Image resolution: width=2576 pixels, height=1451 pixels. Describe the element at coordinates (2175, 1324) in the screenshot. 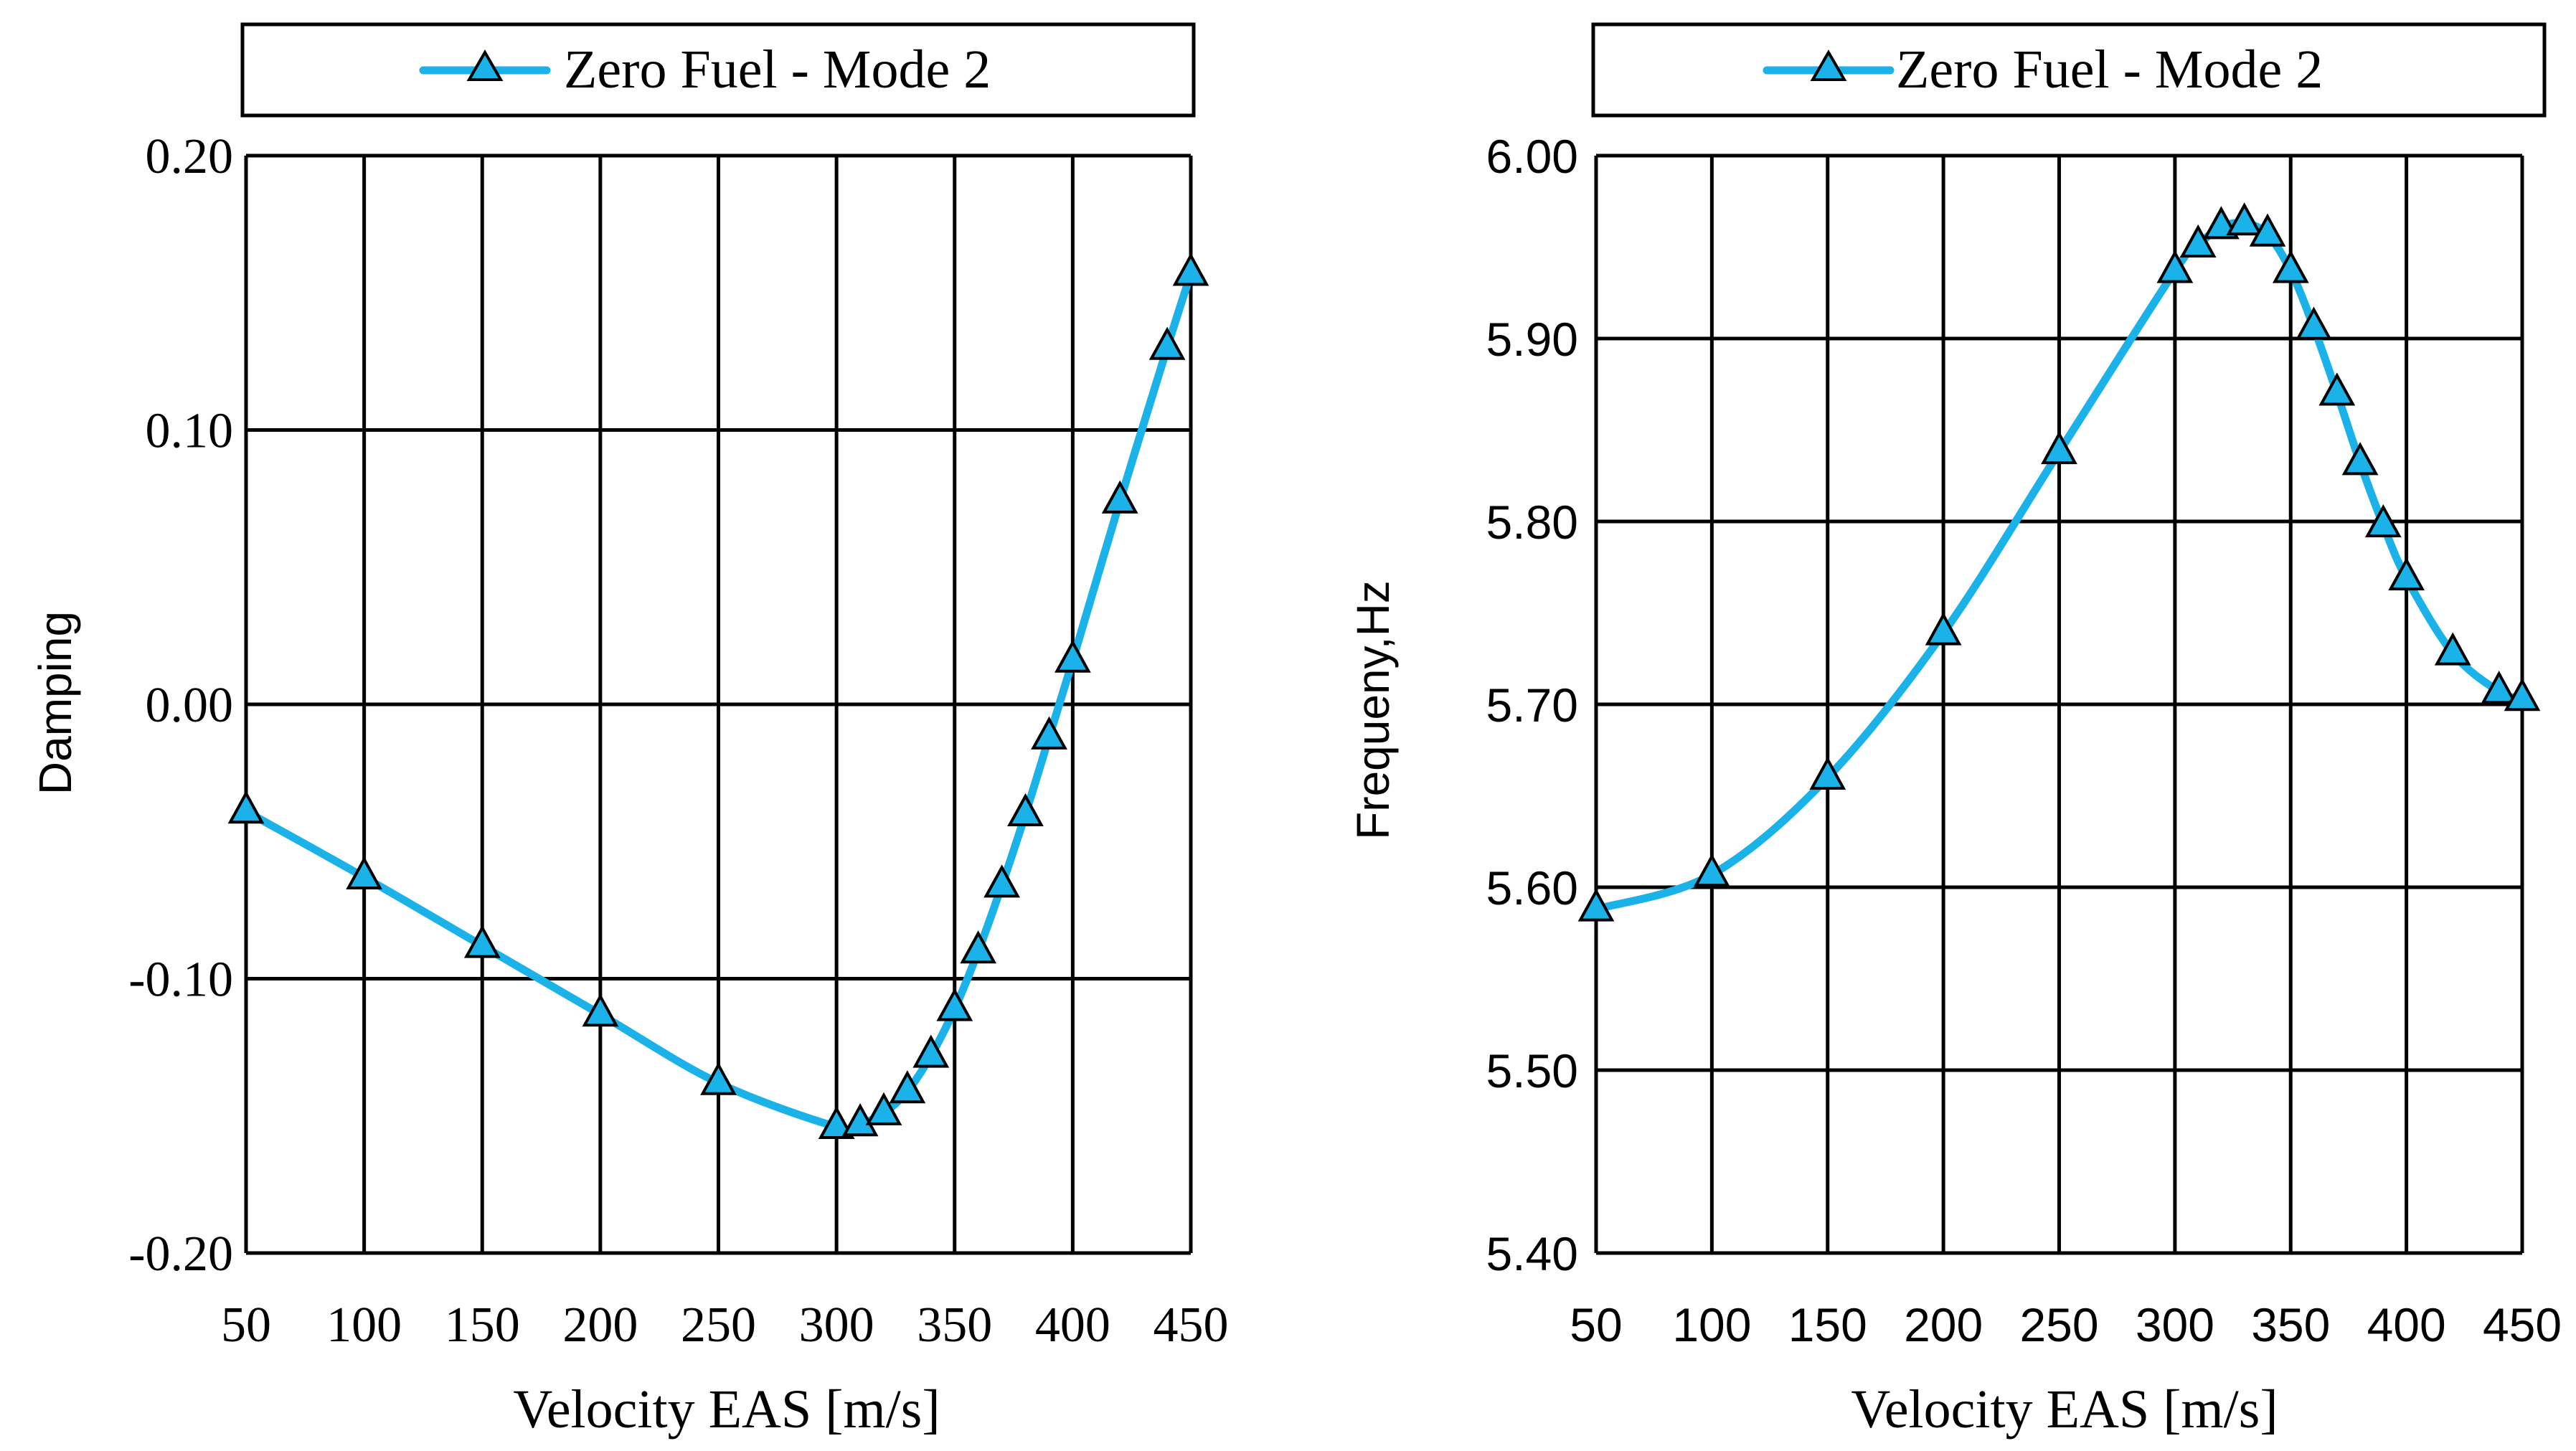

I see `frequency-x-tick-label: 300` at that location.